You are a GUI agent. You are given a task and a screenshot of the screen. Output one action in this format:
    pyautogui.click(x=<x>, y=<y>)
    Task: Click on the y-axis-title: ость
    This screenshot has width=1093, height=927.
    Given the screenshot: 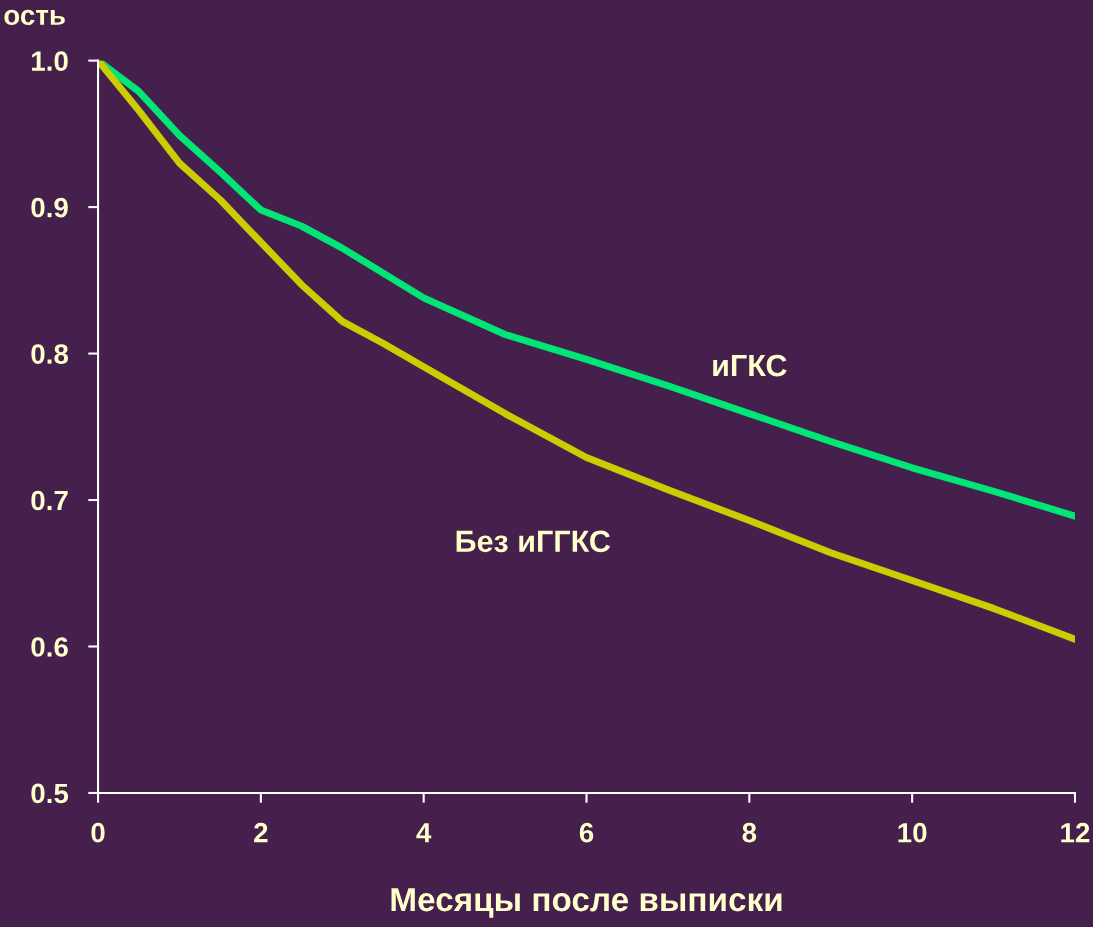 What is the action you would take?
    pyautogui.click(x=34, y=17)
    